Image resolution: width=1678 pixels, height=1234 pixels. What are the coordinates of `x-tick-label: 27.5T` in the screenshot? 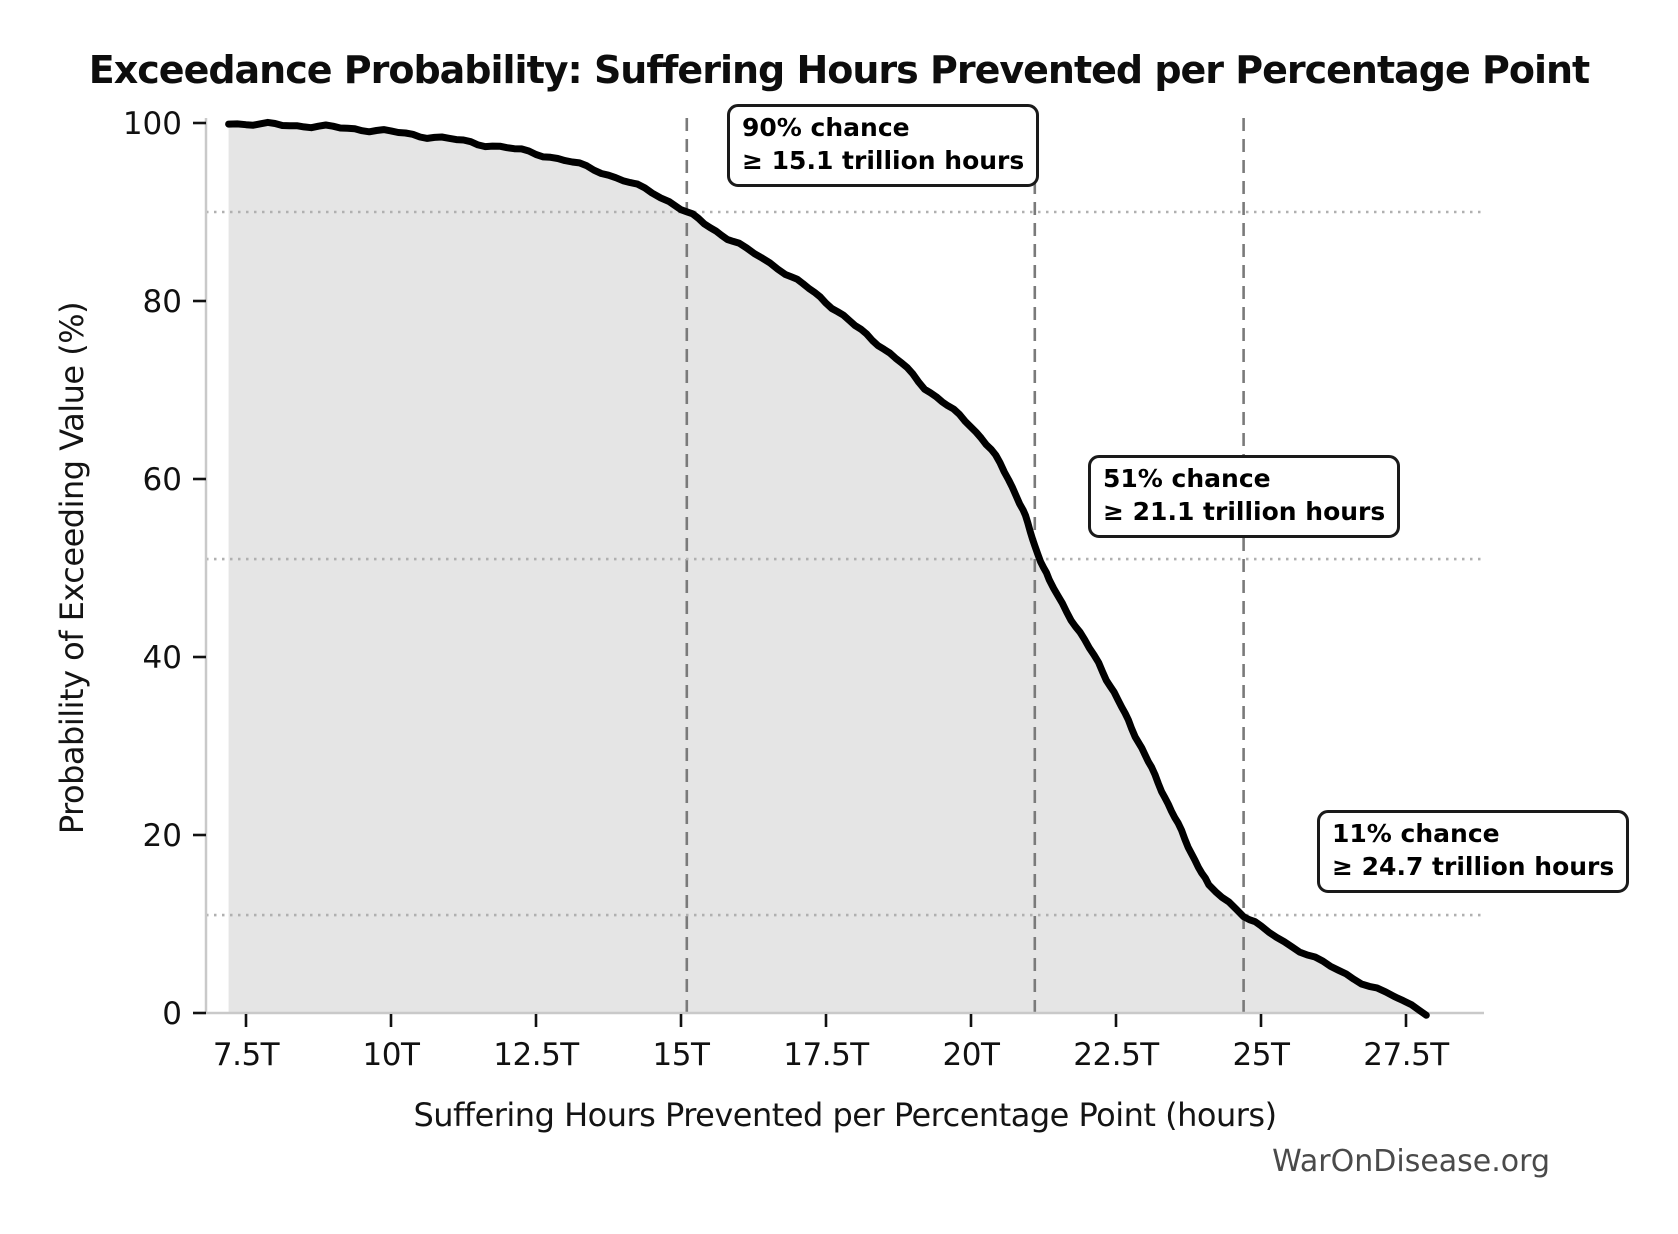 It's located at (1406, 1055).